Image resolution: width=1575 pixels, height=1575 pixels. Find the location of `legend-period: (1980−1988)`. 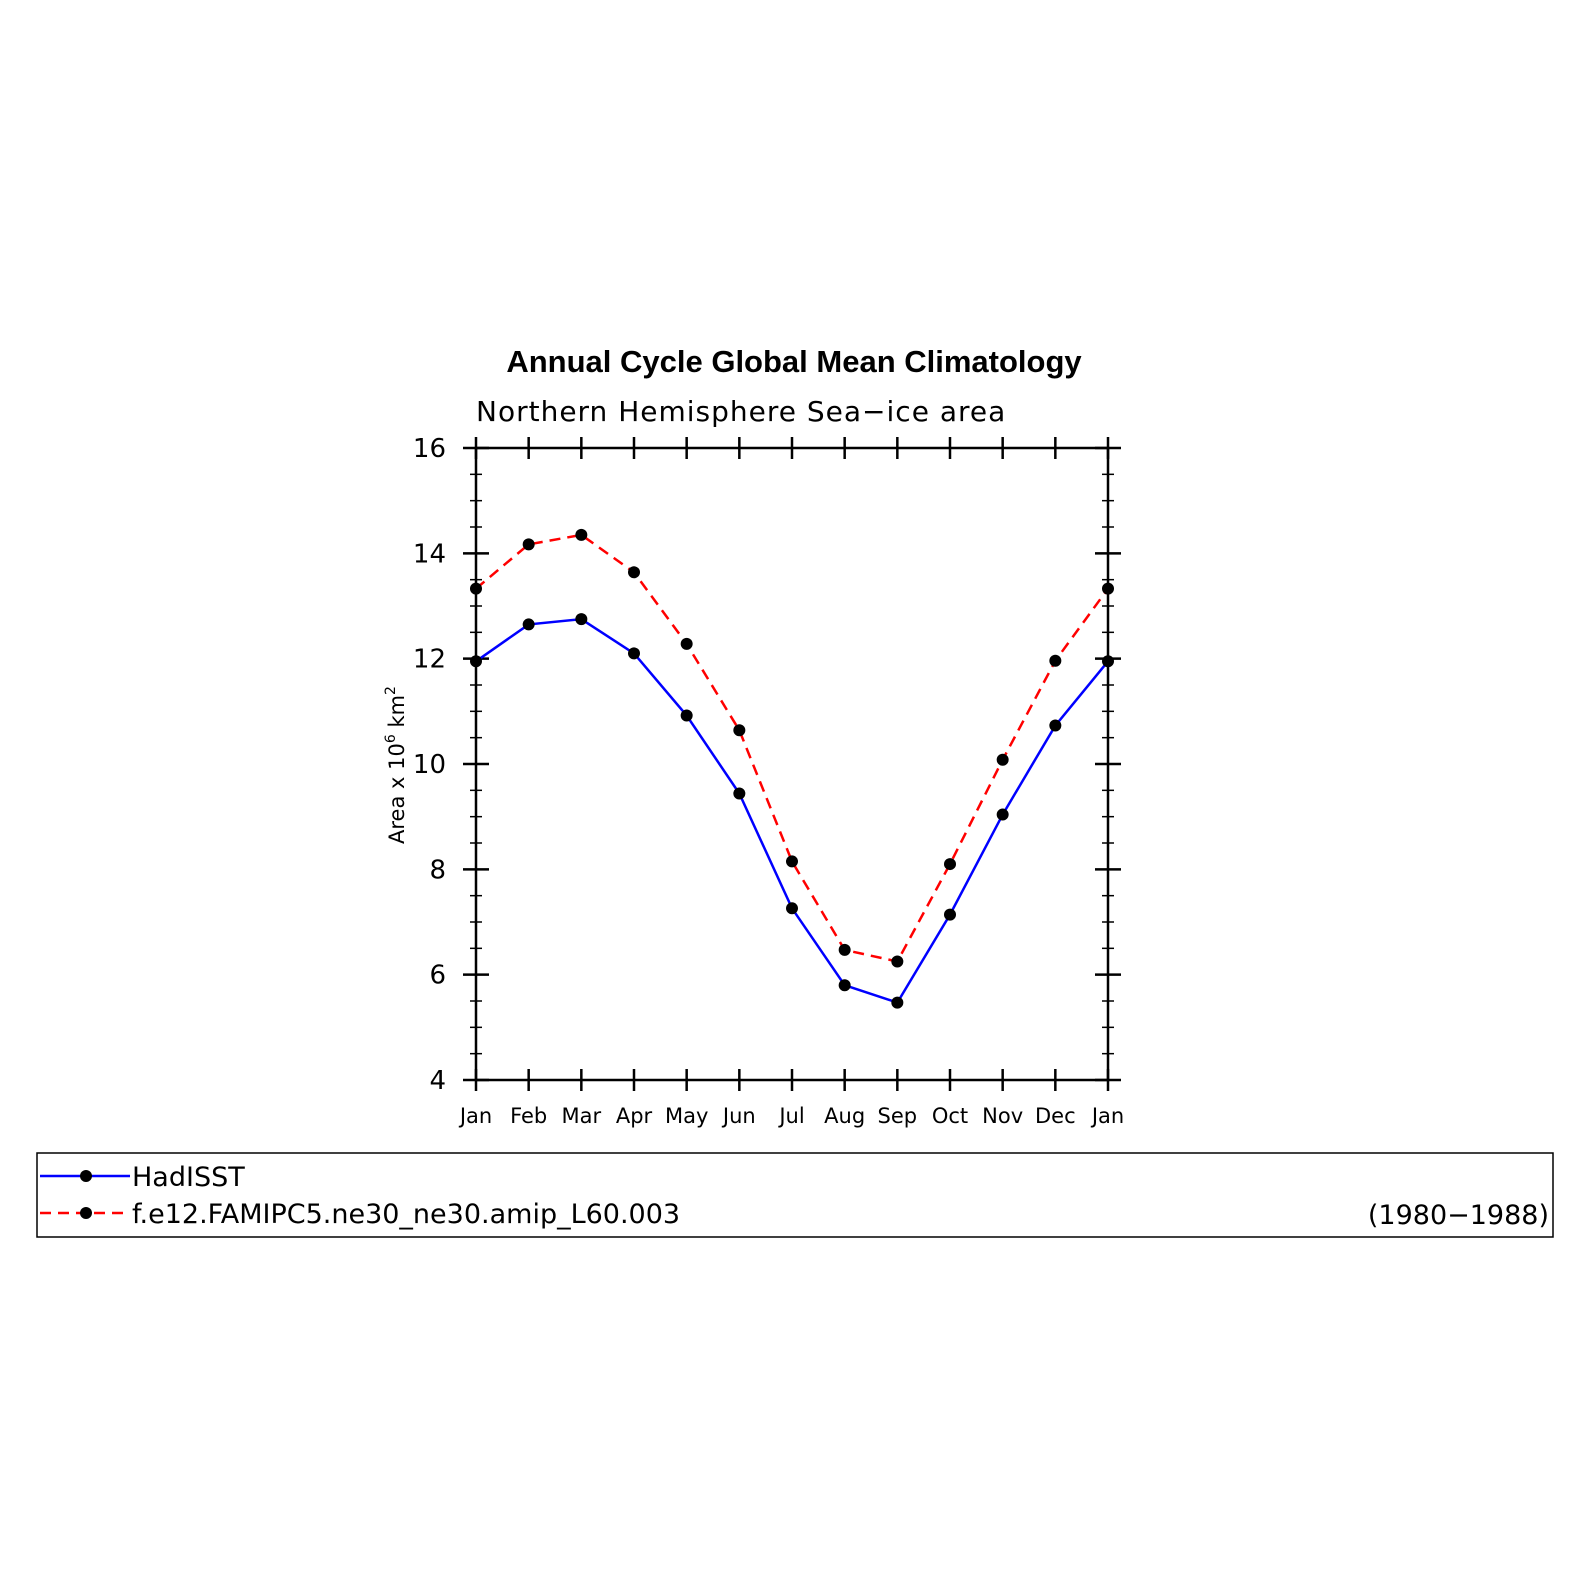

legend-period: (1980−1988) is located at coordinates (1458, 1215).